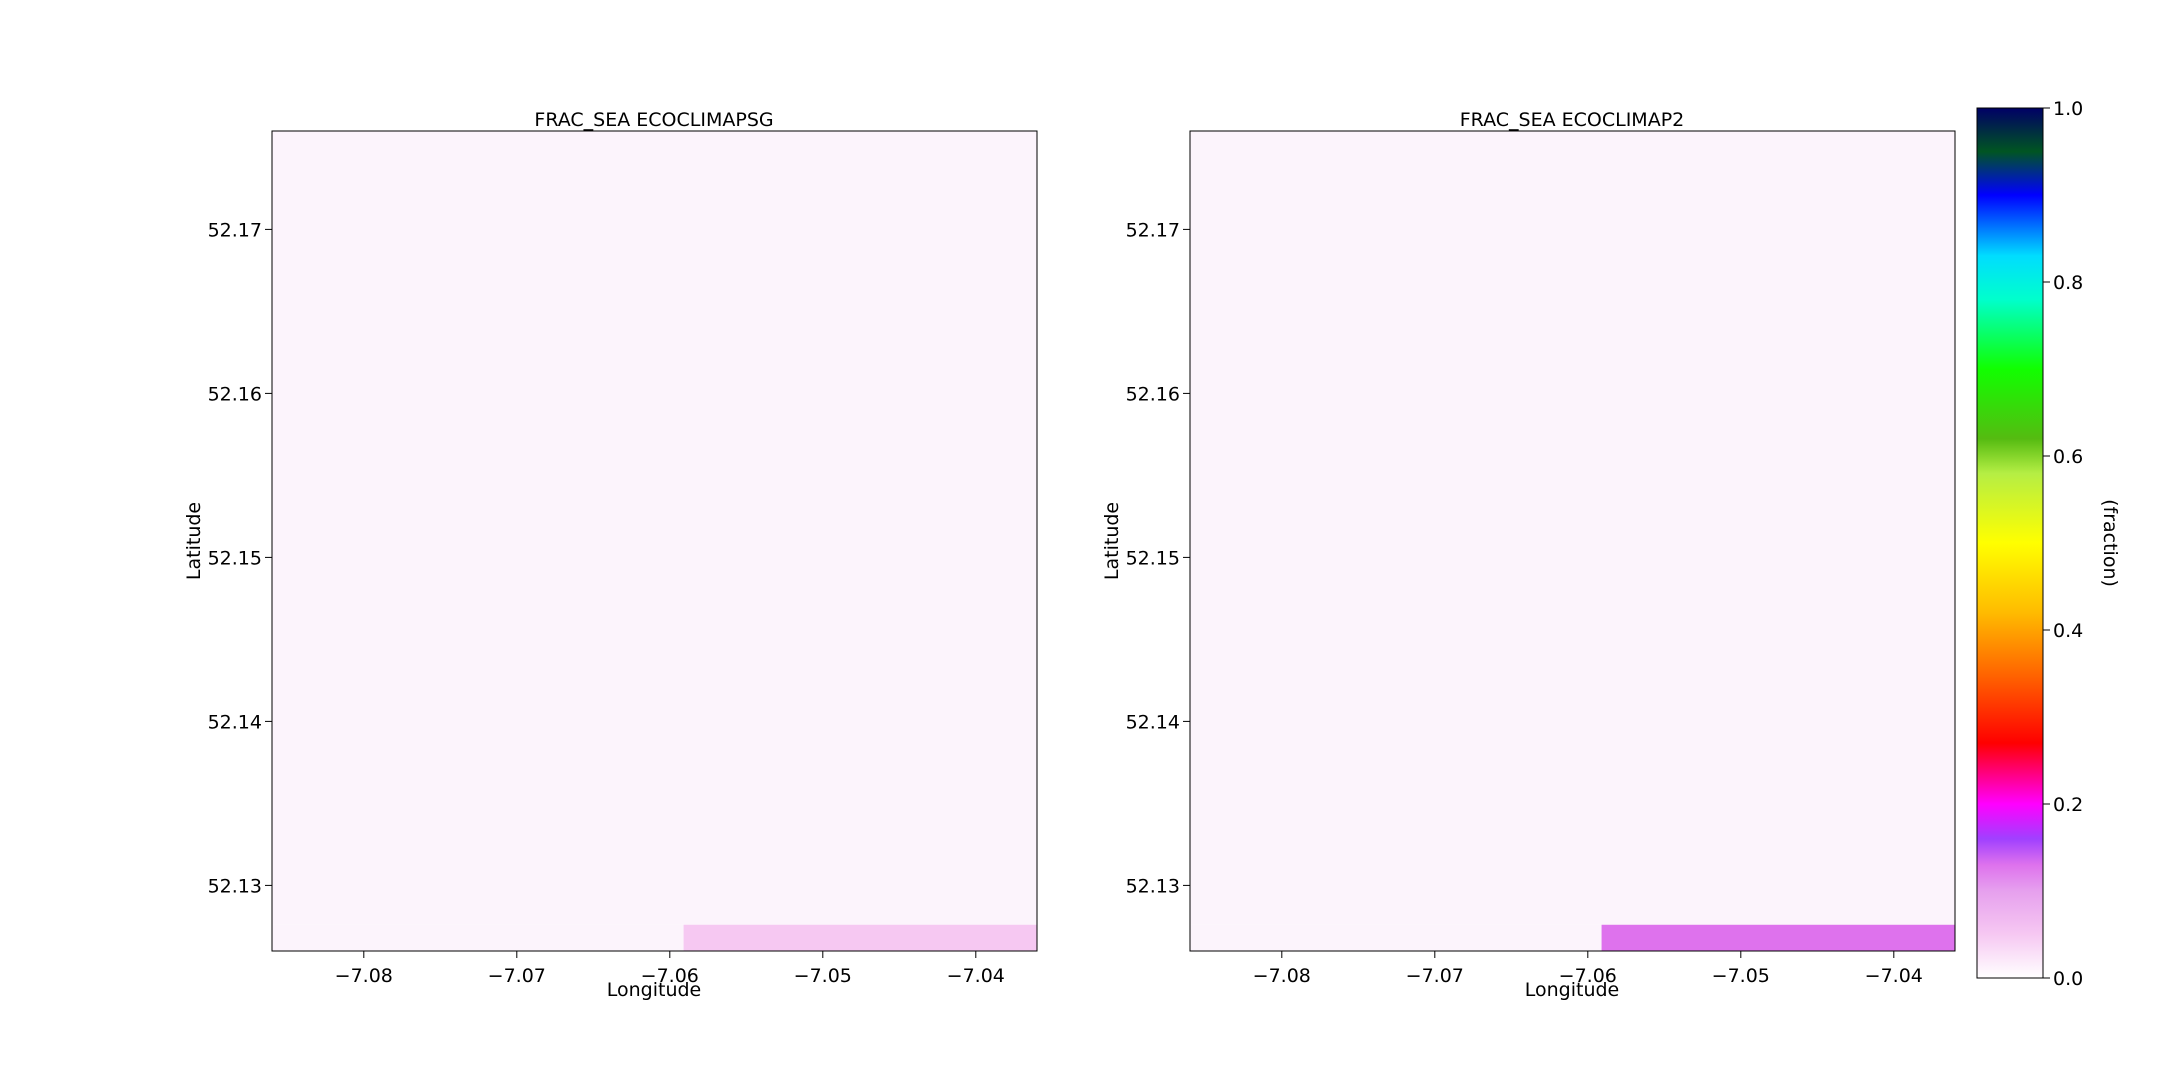 The height and width of the screenshot is (1080, 2160). Describe the element at coordinates (2068, 805) in the screenshot. I see `colorbar-tick-label: 0.2` at that location.